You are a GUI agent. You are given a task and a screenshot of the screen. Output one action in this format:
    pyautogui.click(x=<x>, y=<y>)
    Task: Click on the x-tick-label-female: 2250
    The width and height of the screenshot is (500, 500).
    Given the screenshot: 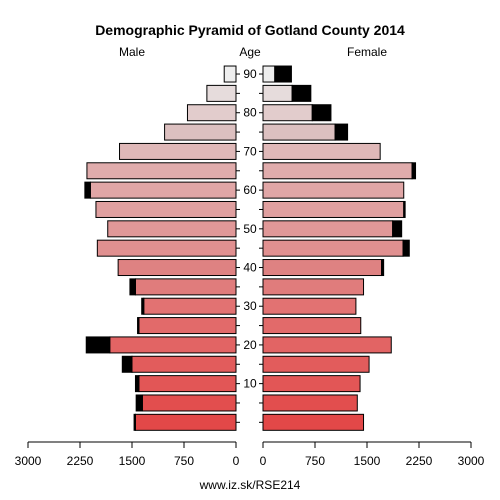 What is the action you would take?
    pyautogui.click(x=419, y=461)
    